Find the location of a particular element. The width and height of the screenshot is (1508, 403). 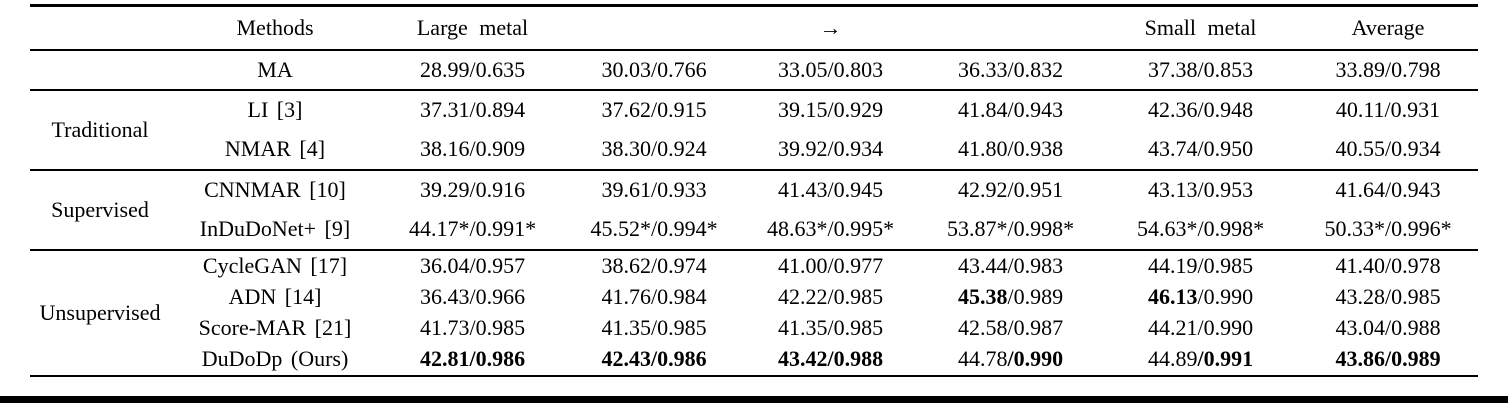

metric-cell: 41.80/0.938 is located at coordinates (1010, 150).